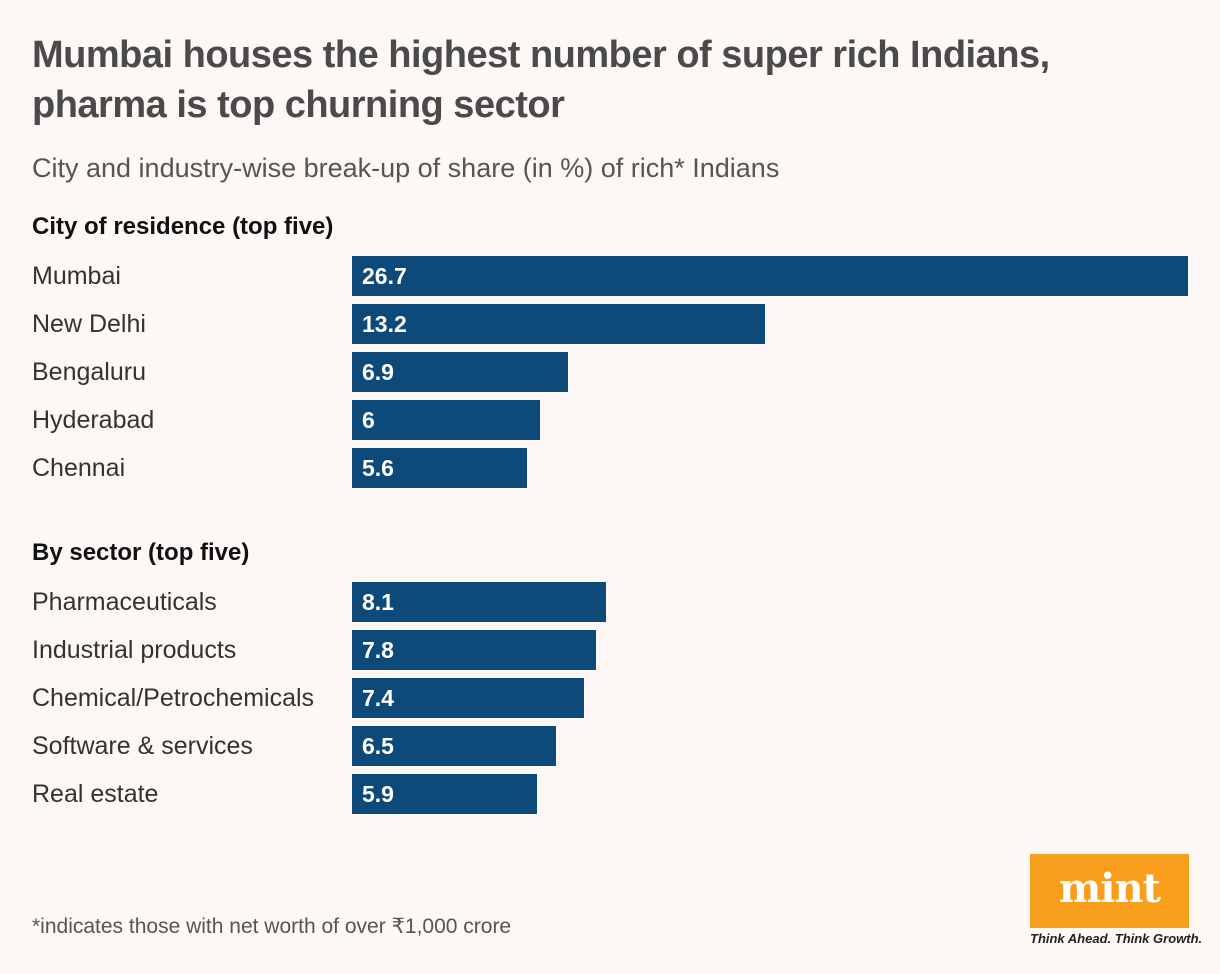 The image size is (1220, 974). I want to click on bar-value-label: 5.6, so click(378, 468).